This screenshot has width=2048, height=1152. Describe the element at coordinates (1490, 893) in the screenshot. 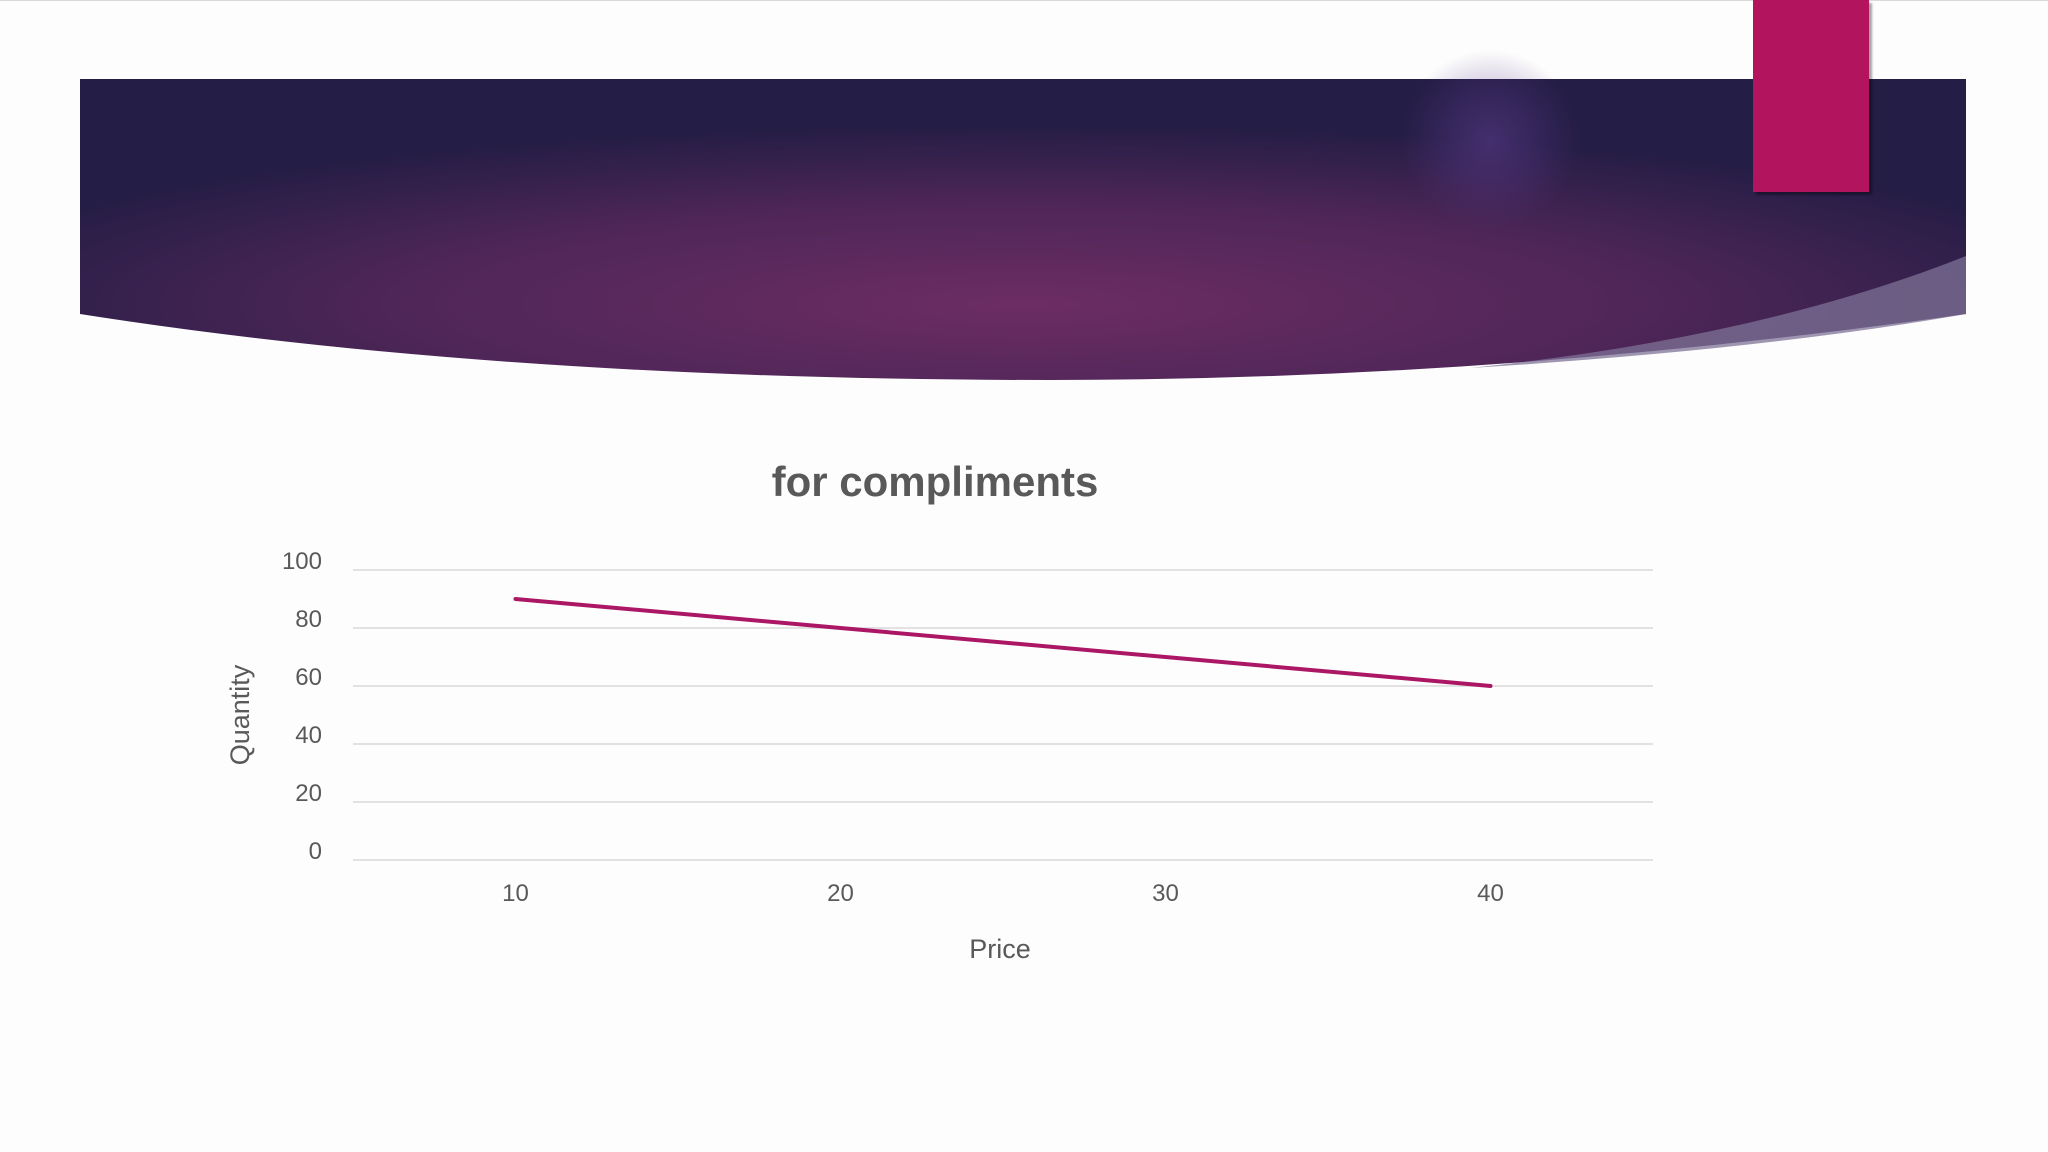

I see `x-tick-label: 40` at that location.